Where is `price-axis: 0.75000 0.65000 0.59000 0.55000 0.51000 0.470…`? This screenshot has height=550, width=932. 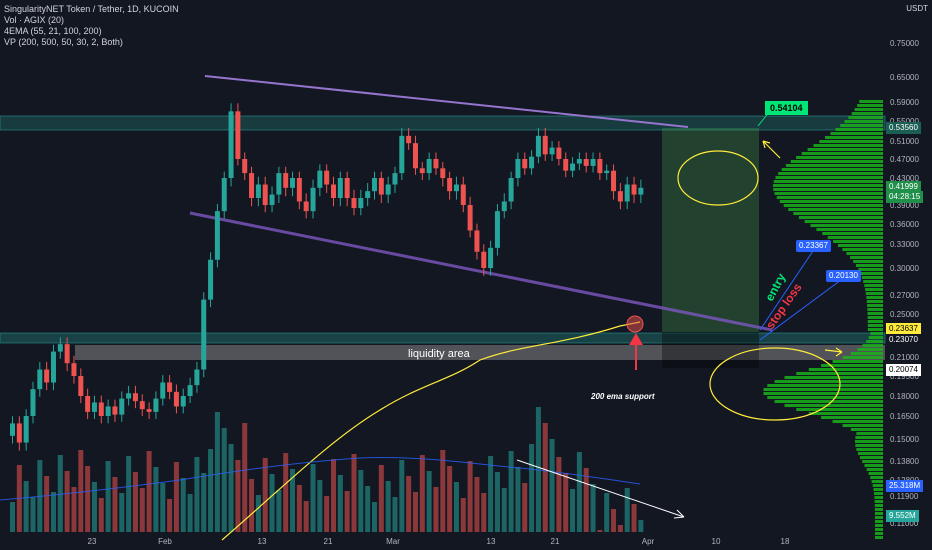 price-axis: 0.75000 0.65000 0.59000 0.55000 0.51000 0.470… is located at coordinates (904, 283).